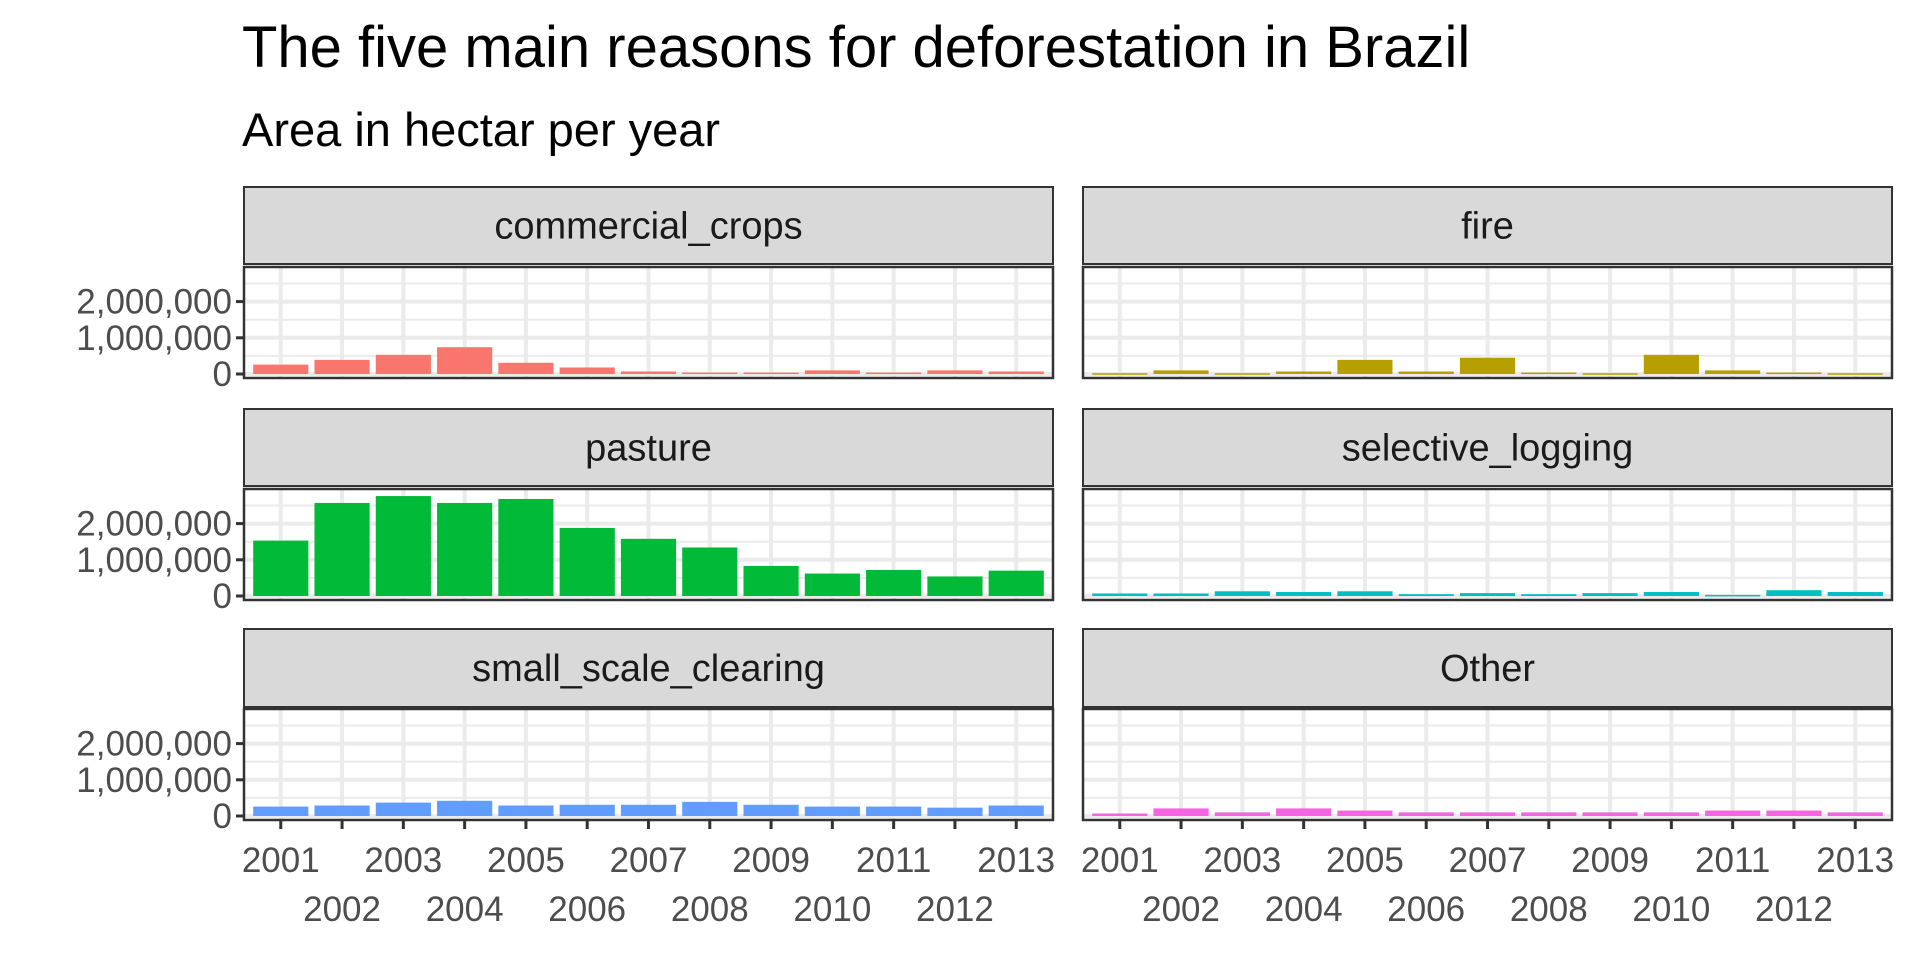 The height and width of the screenshot is (960, 1920). I want to click on bar-commercial_crops-2001, so click(281, 369).